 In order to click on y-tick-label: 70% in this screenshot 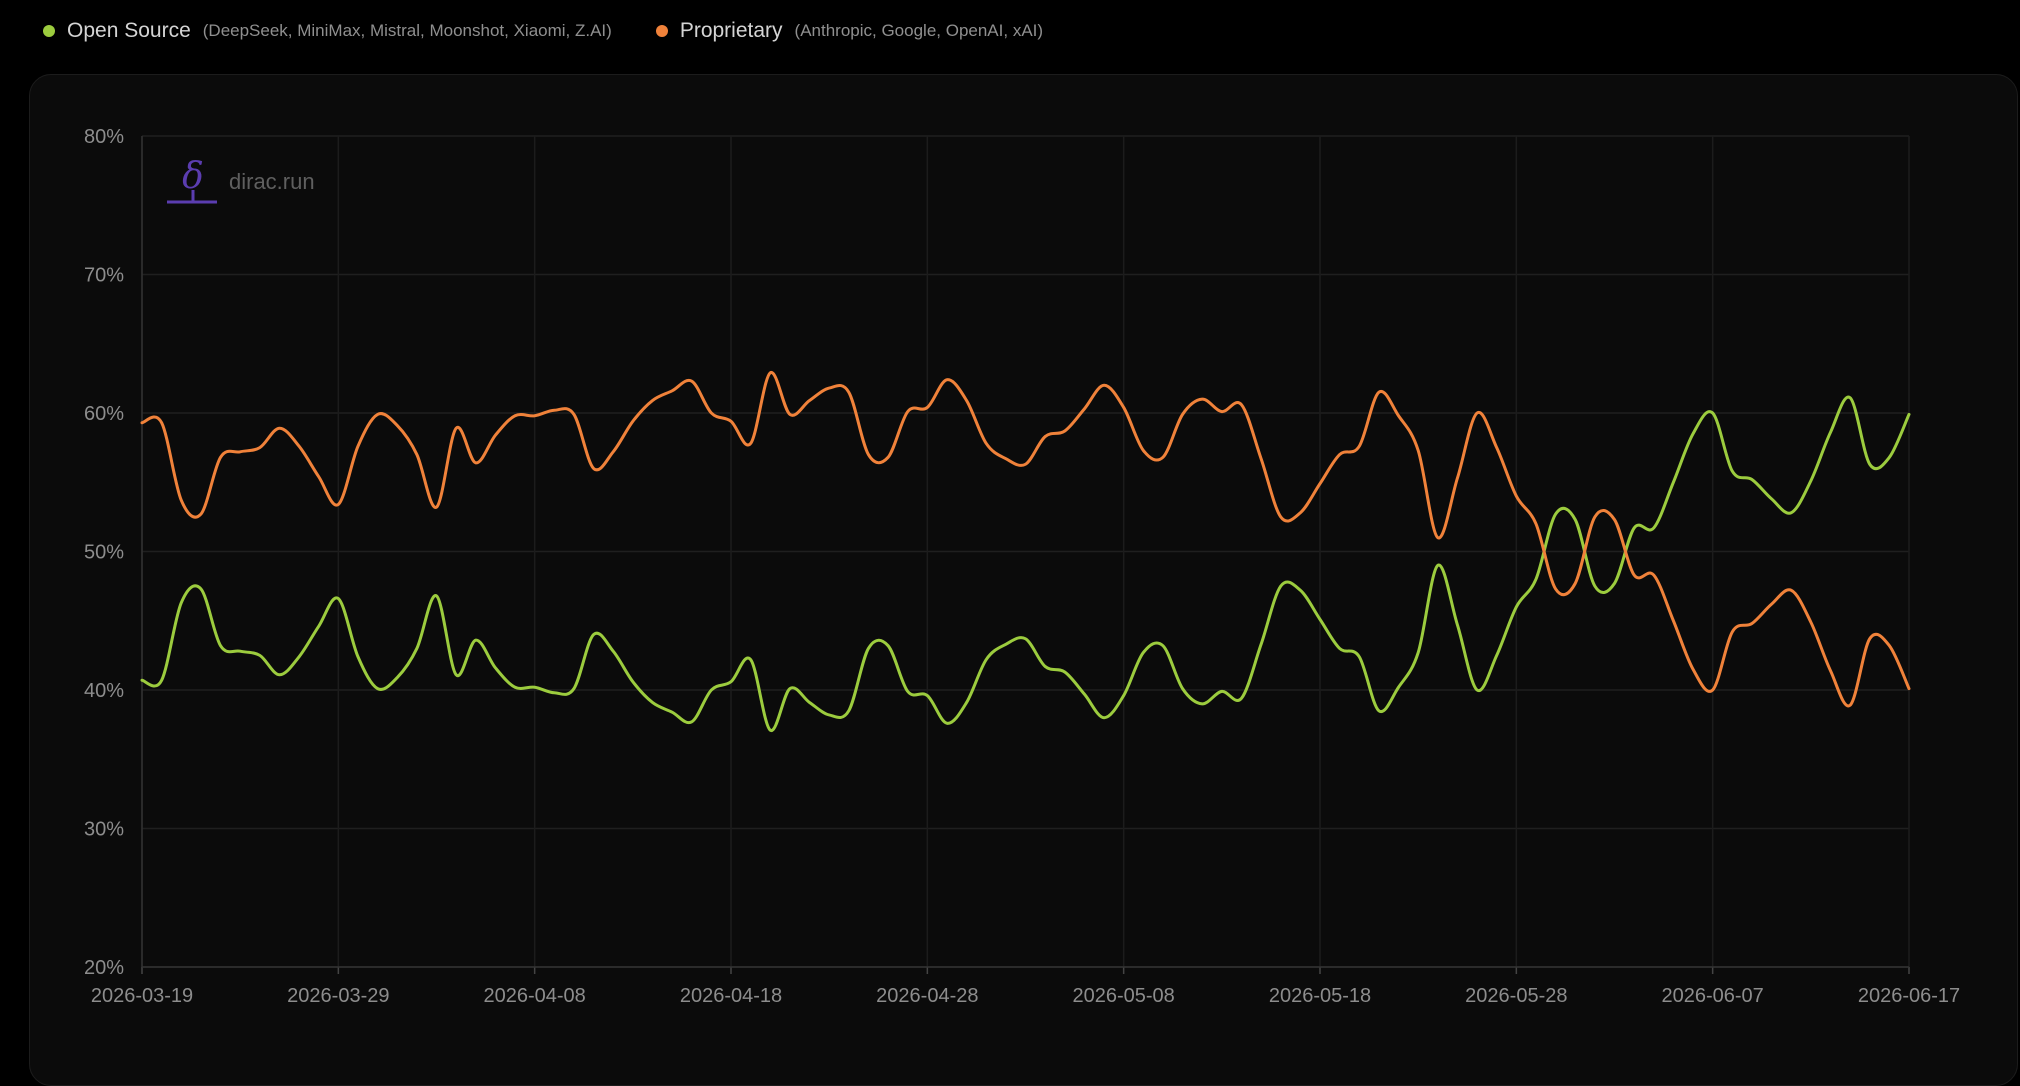, I will do `click(104, 276)`.